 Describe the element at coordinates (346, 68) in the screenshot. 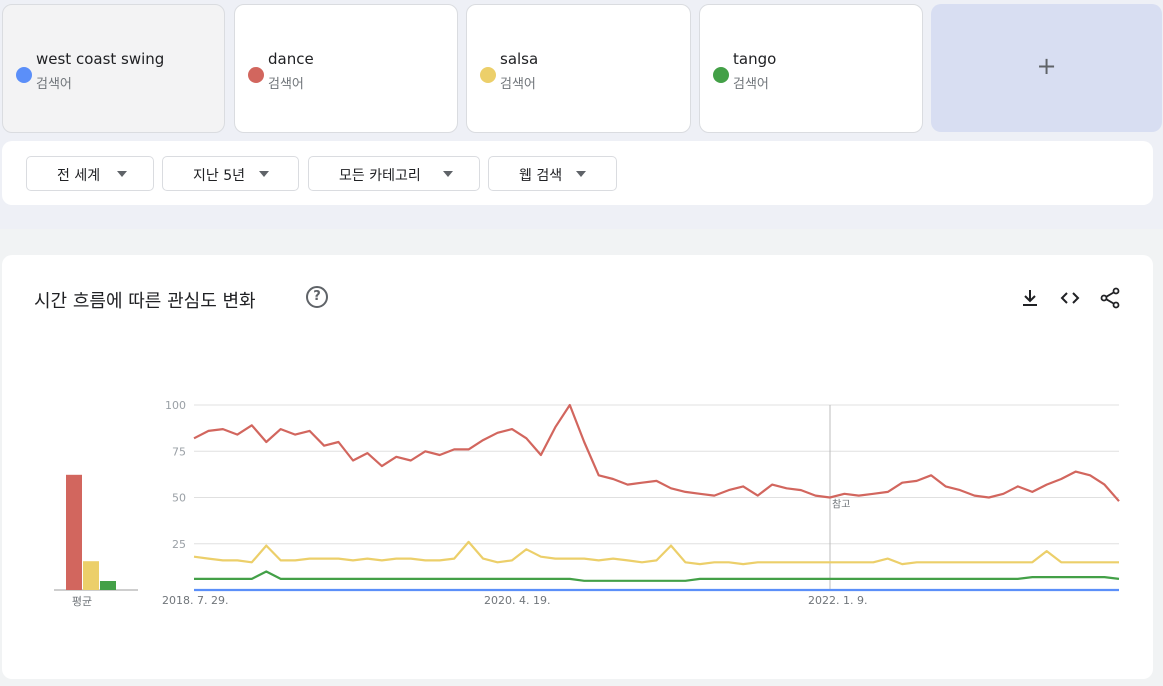

I see `term-card-dance: dance 검색어` at that location.